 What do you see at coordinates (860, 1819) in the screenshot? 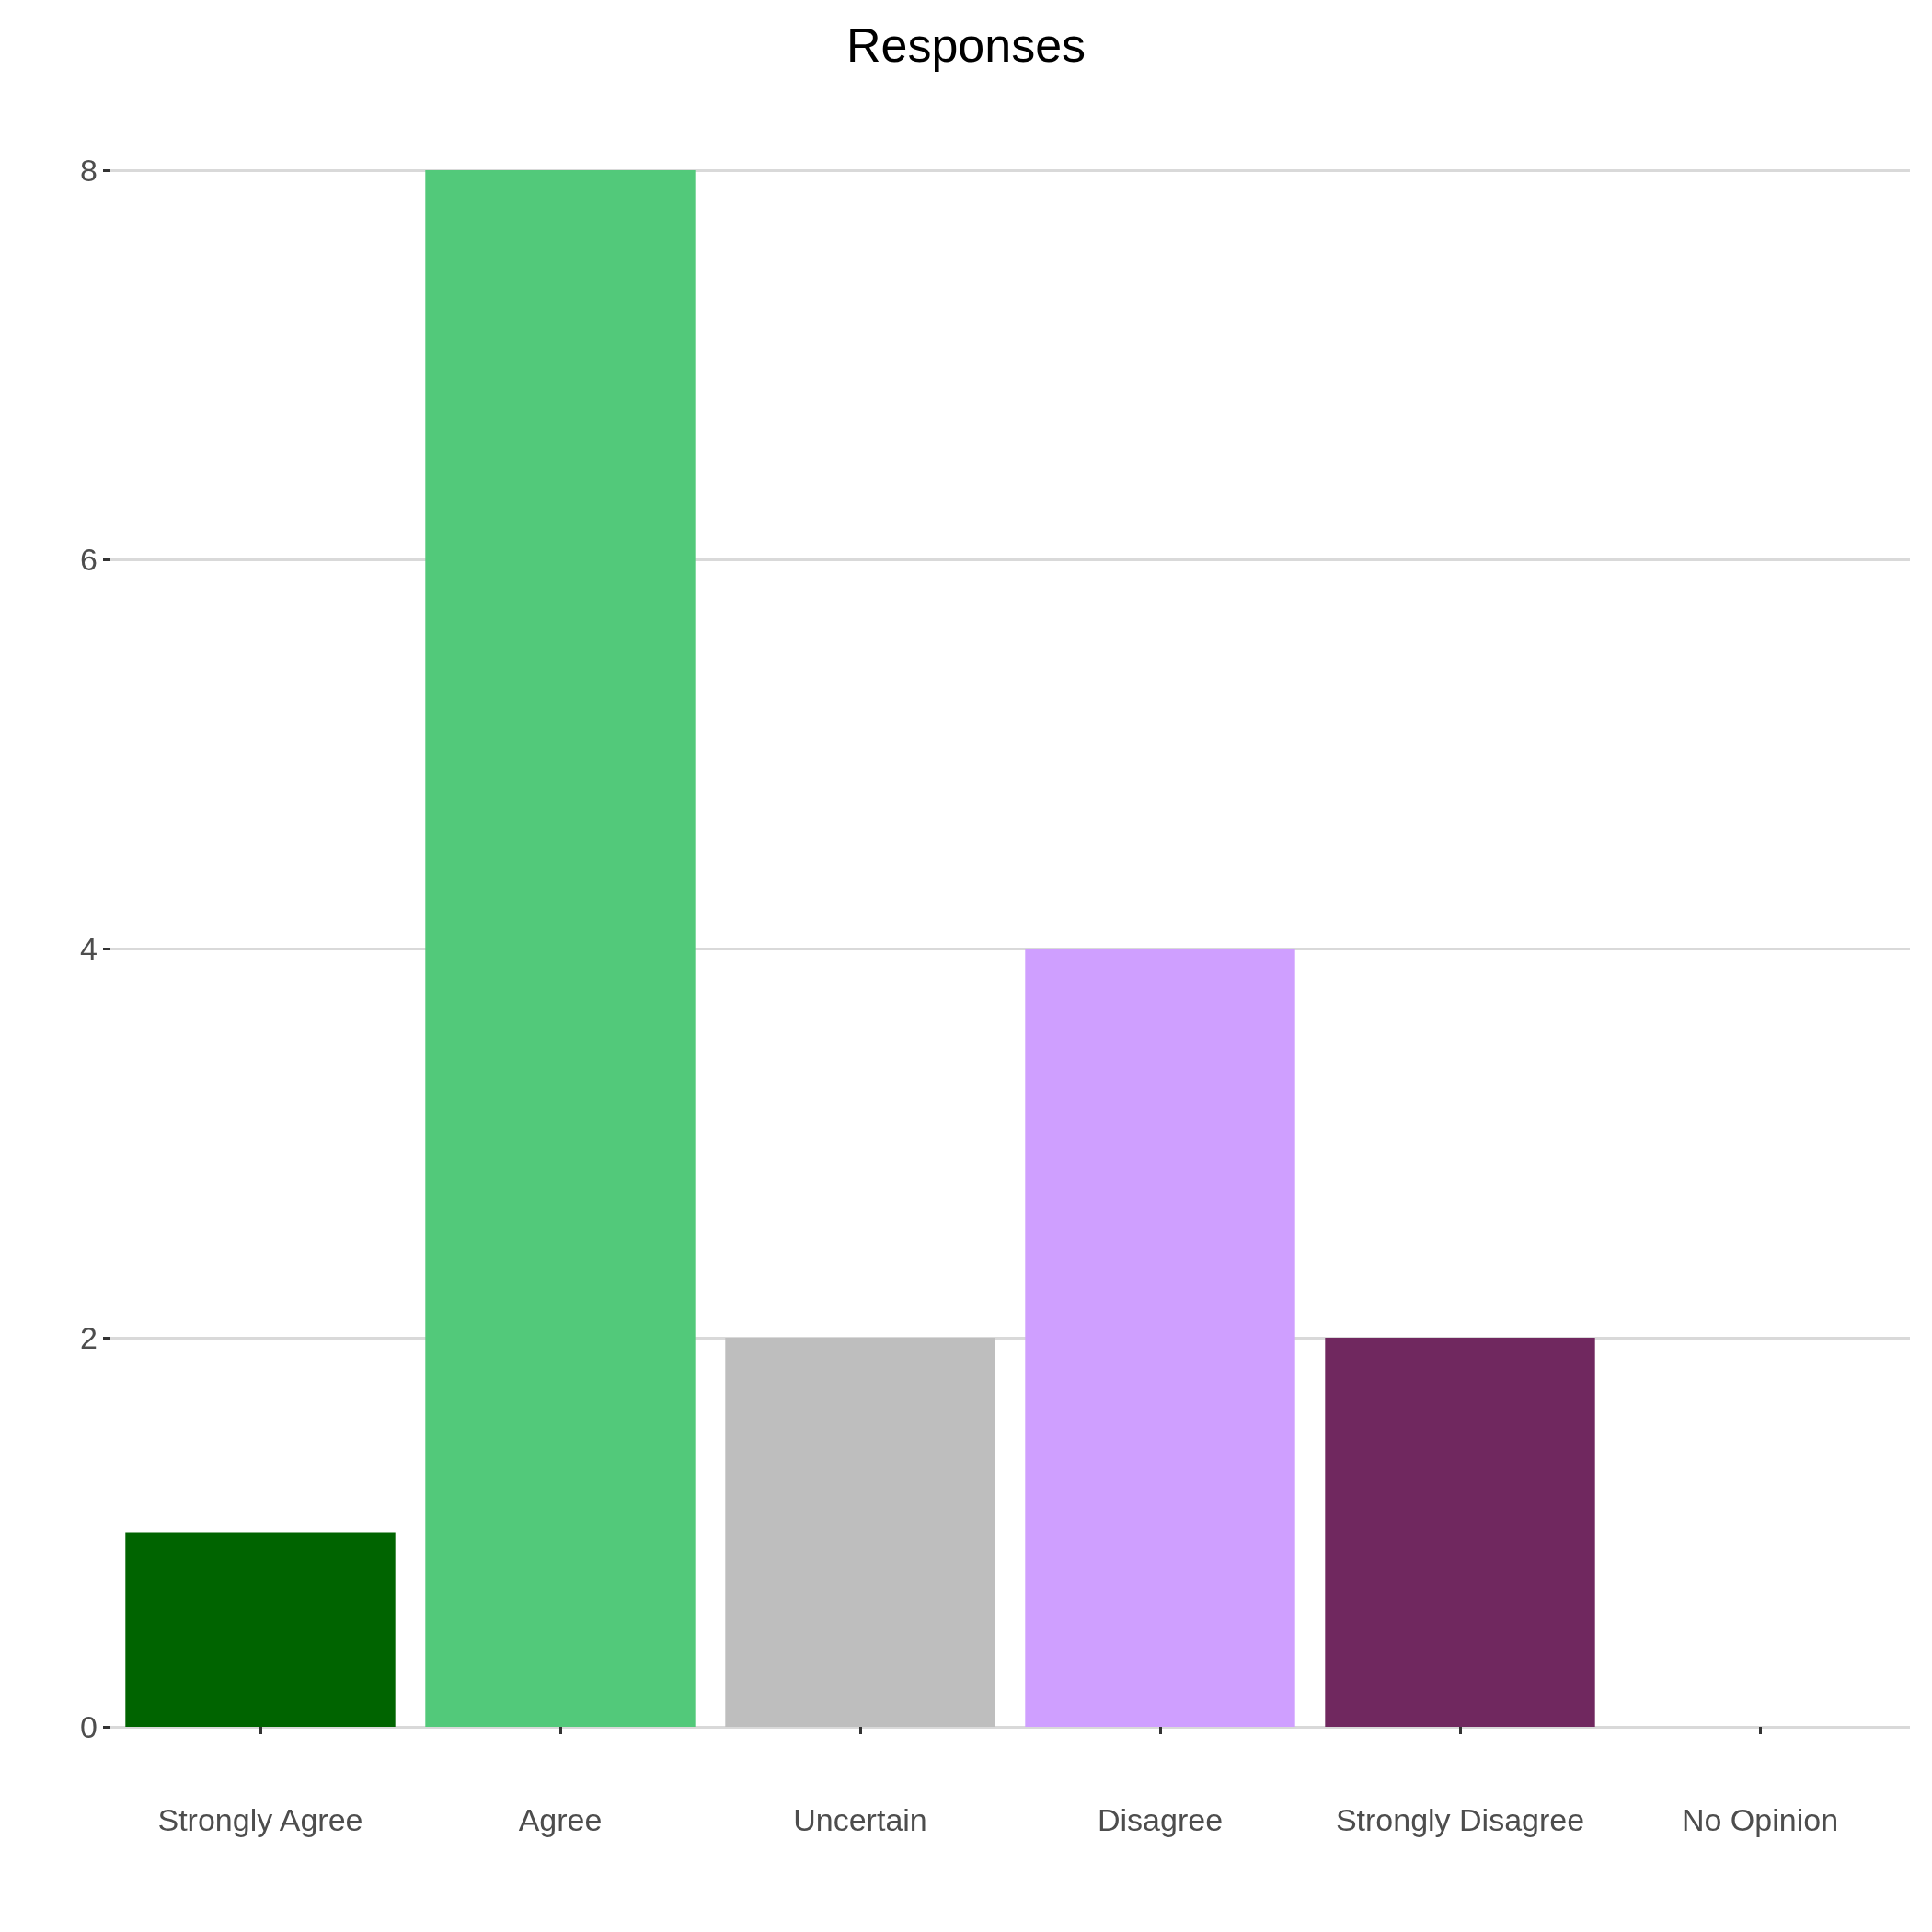
I see `x-tick-label: Uncertain` at bounding box center [860, 1819].